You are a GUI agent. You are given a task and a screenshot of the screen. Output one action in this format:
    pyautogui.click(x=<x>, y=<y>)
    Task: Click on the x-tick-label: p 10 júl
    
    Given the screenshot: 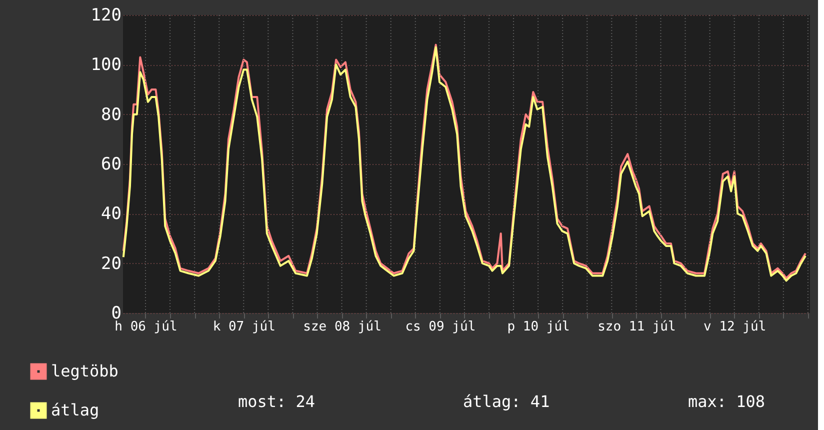 What is the action you would take?
    pyautogui.click(x=538, y=327)
    